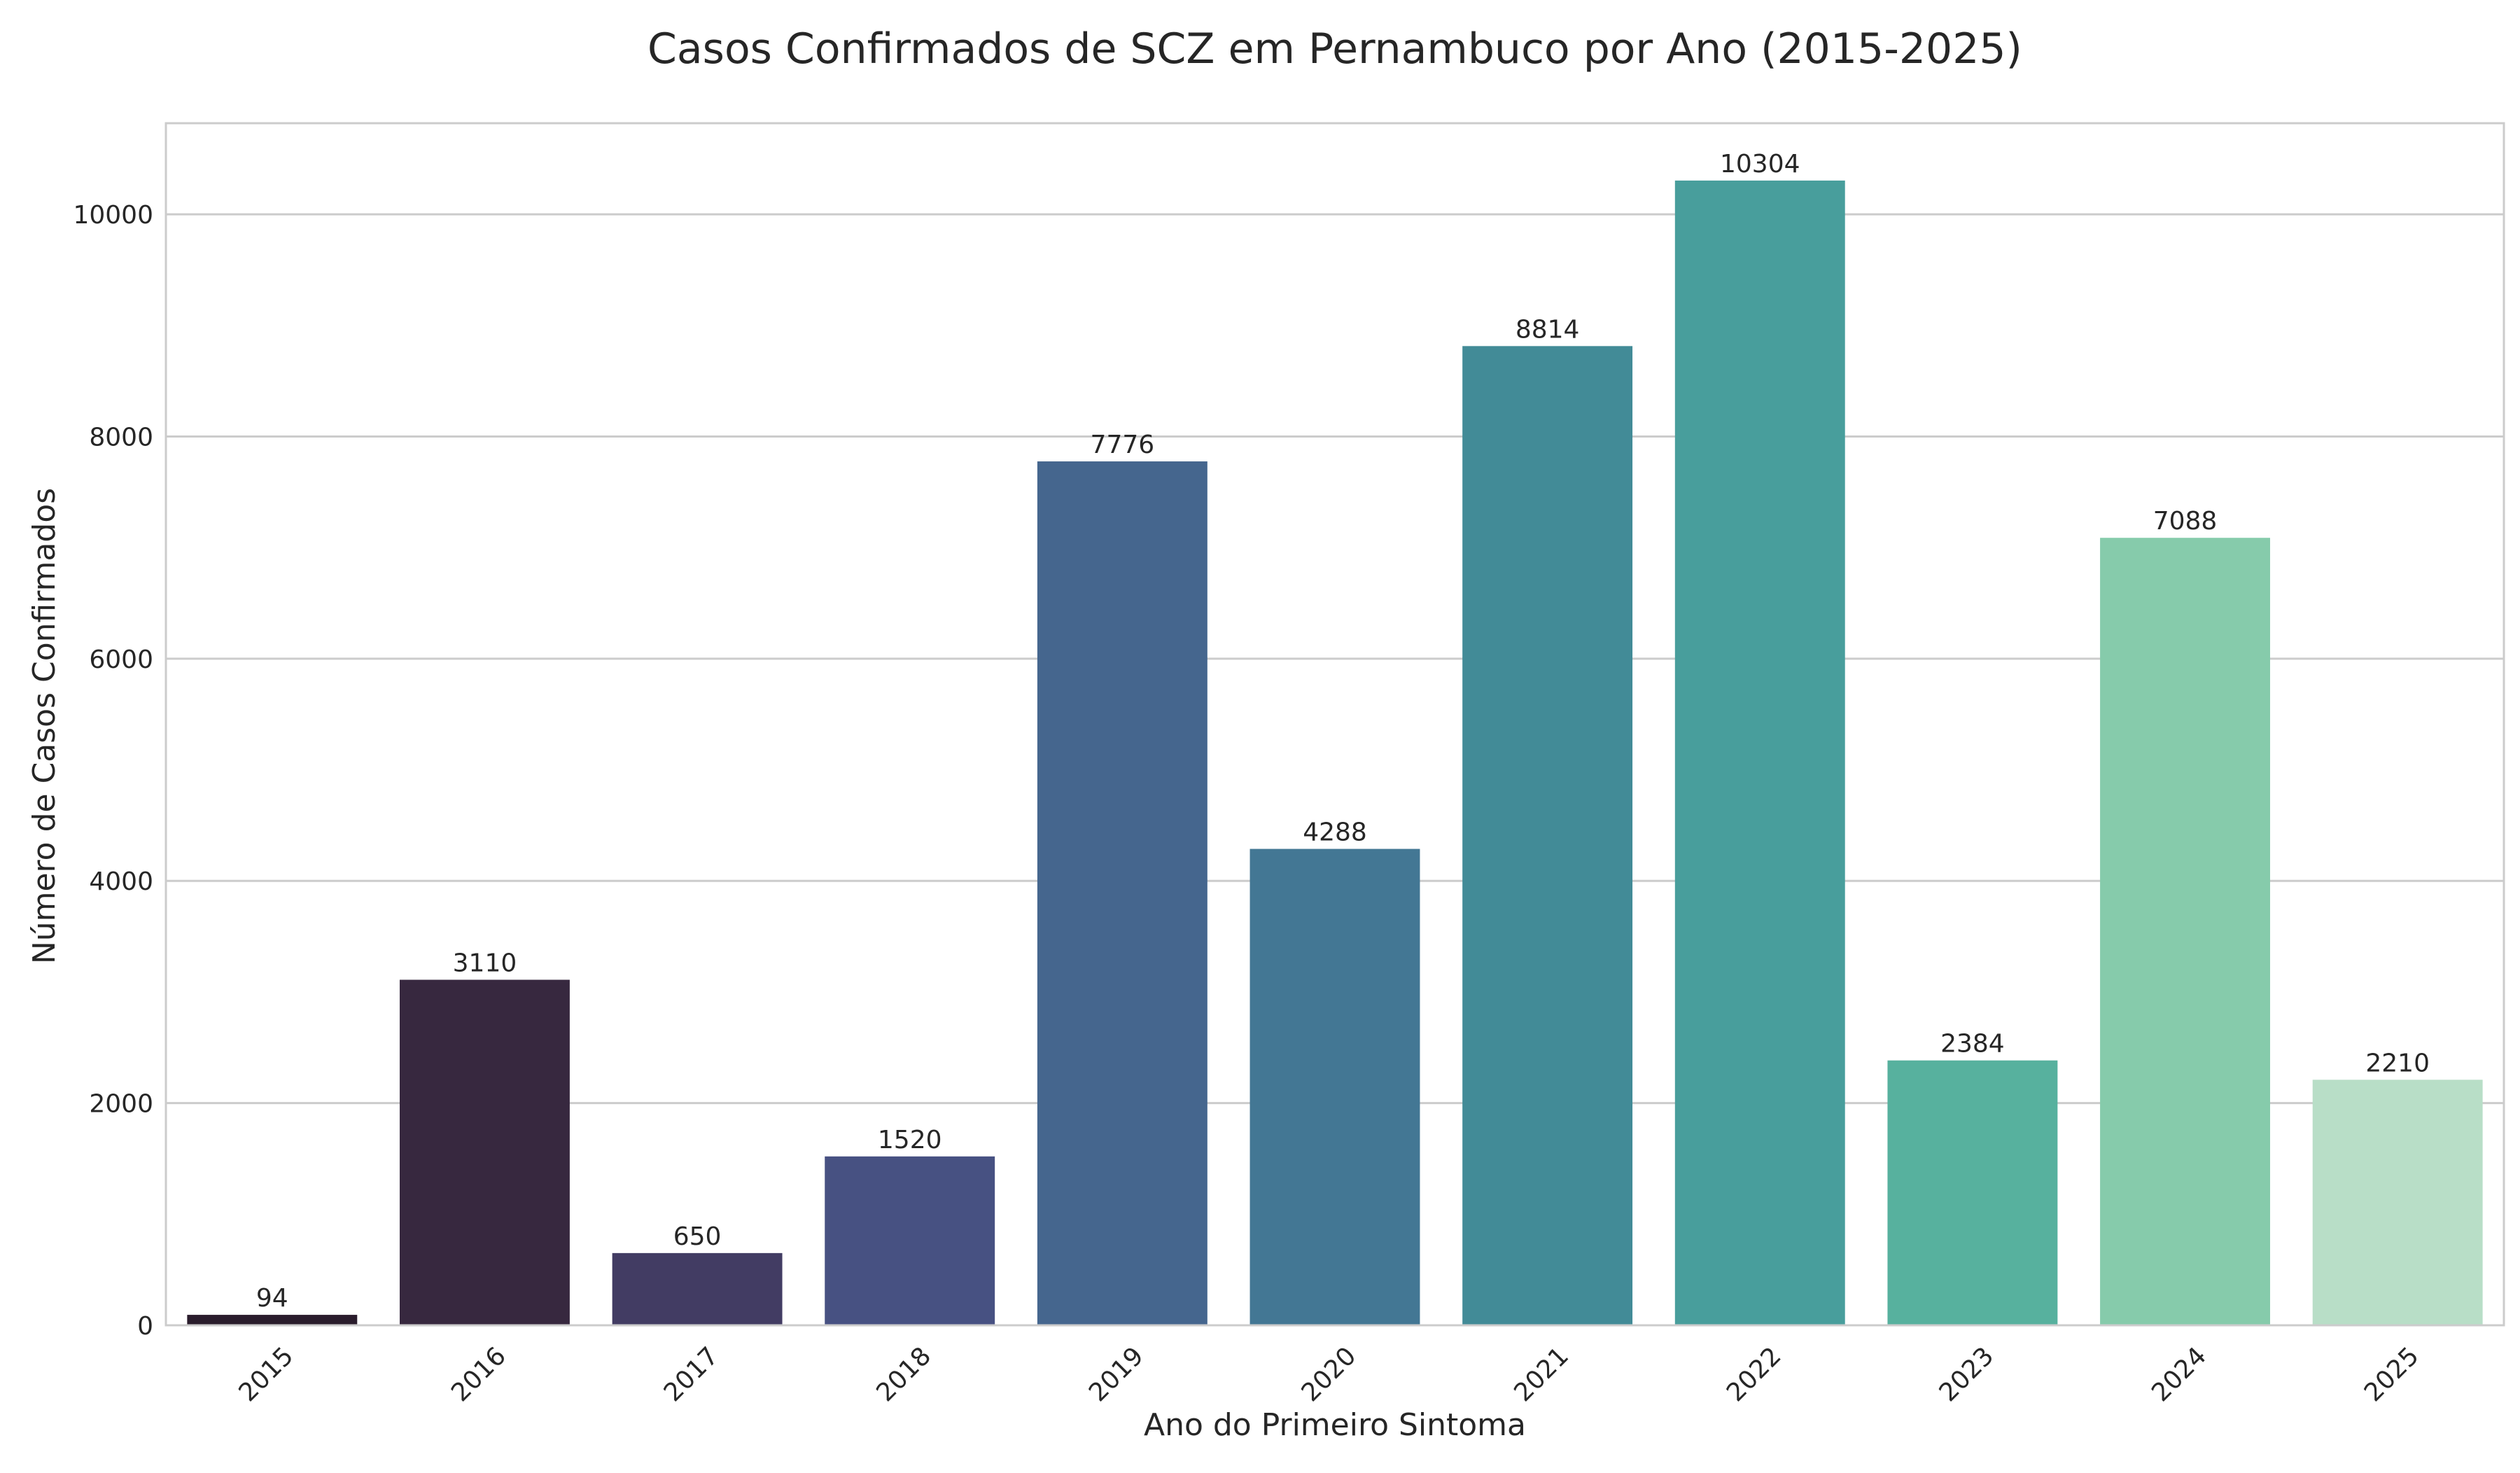  Describe the element at coordinates (272, 1298) in the screenshot. I see `bar-value-label: 94` at that location.